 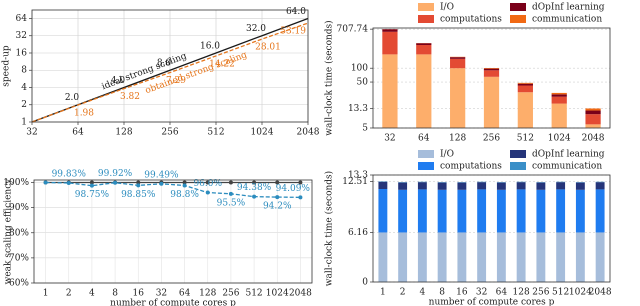 What do you see at coordinates (184, 195) in the screenshot?
I see `data-label: 98.8%` at bounding box center [184, 195].